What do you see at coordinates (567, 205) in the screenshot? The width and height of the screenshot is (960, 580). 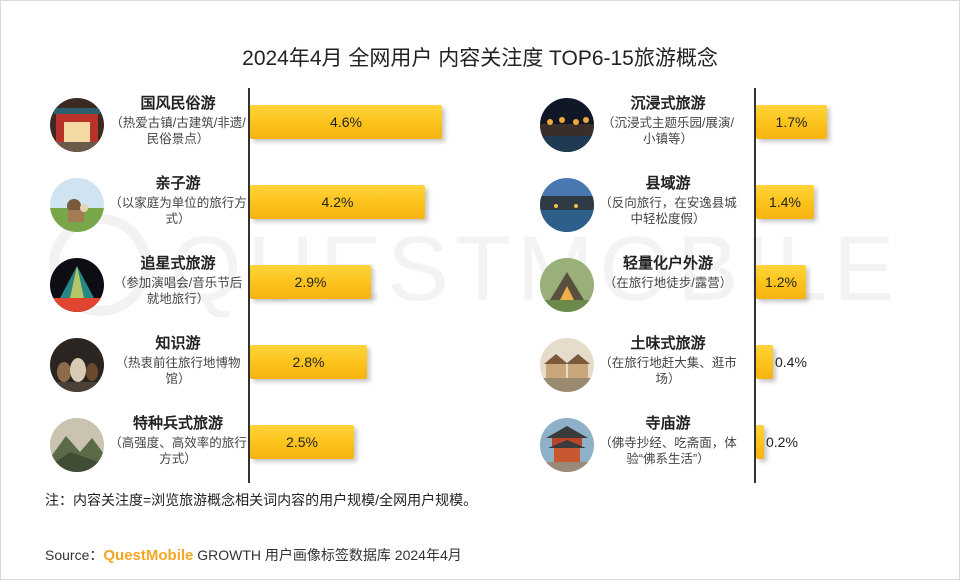 I see `county-river-icon` at bounding box center [567, 205].